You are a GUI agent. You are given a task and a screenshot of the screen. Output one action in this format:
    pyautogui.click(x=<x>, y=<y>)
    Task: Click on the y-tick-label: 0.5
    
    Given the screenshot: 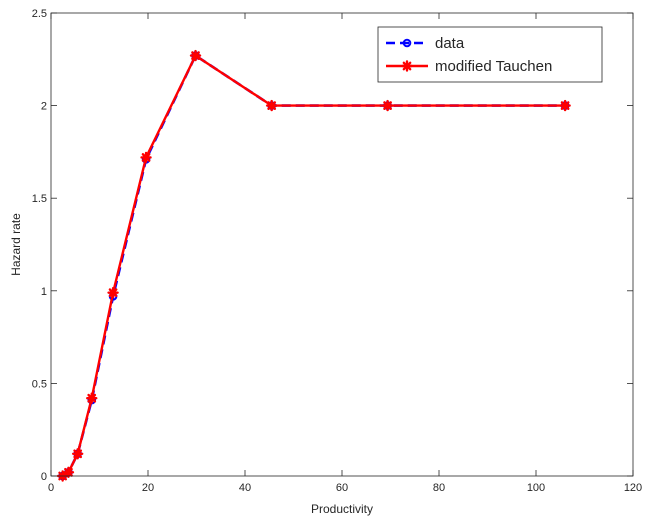 What is the action you would take?
    pyautogui.click(x=39, y=384)
    